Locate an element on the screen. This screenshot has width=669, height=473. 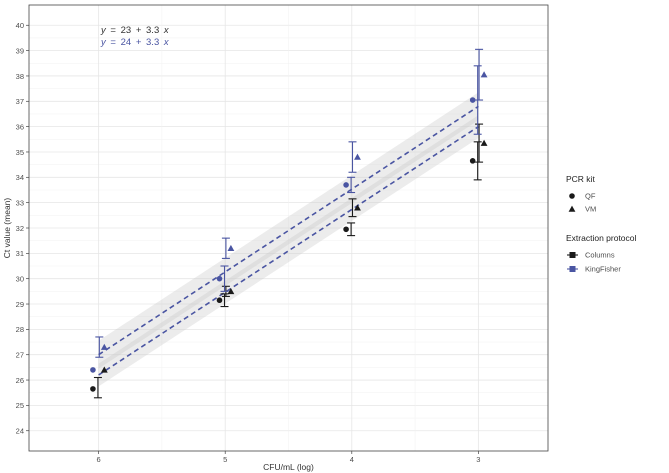
y-axis-label: Ct value (mean) is located at coordinates (7, 228).